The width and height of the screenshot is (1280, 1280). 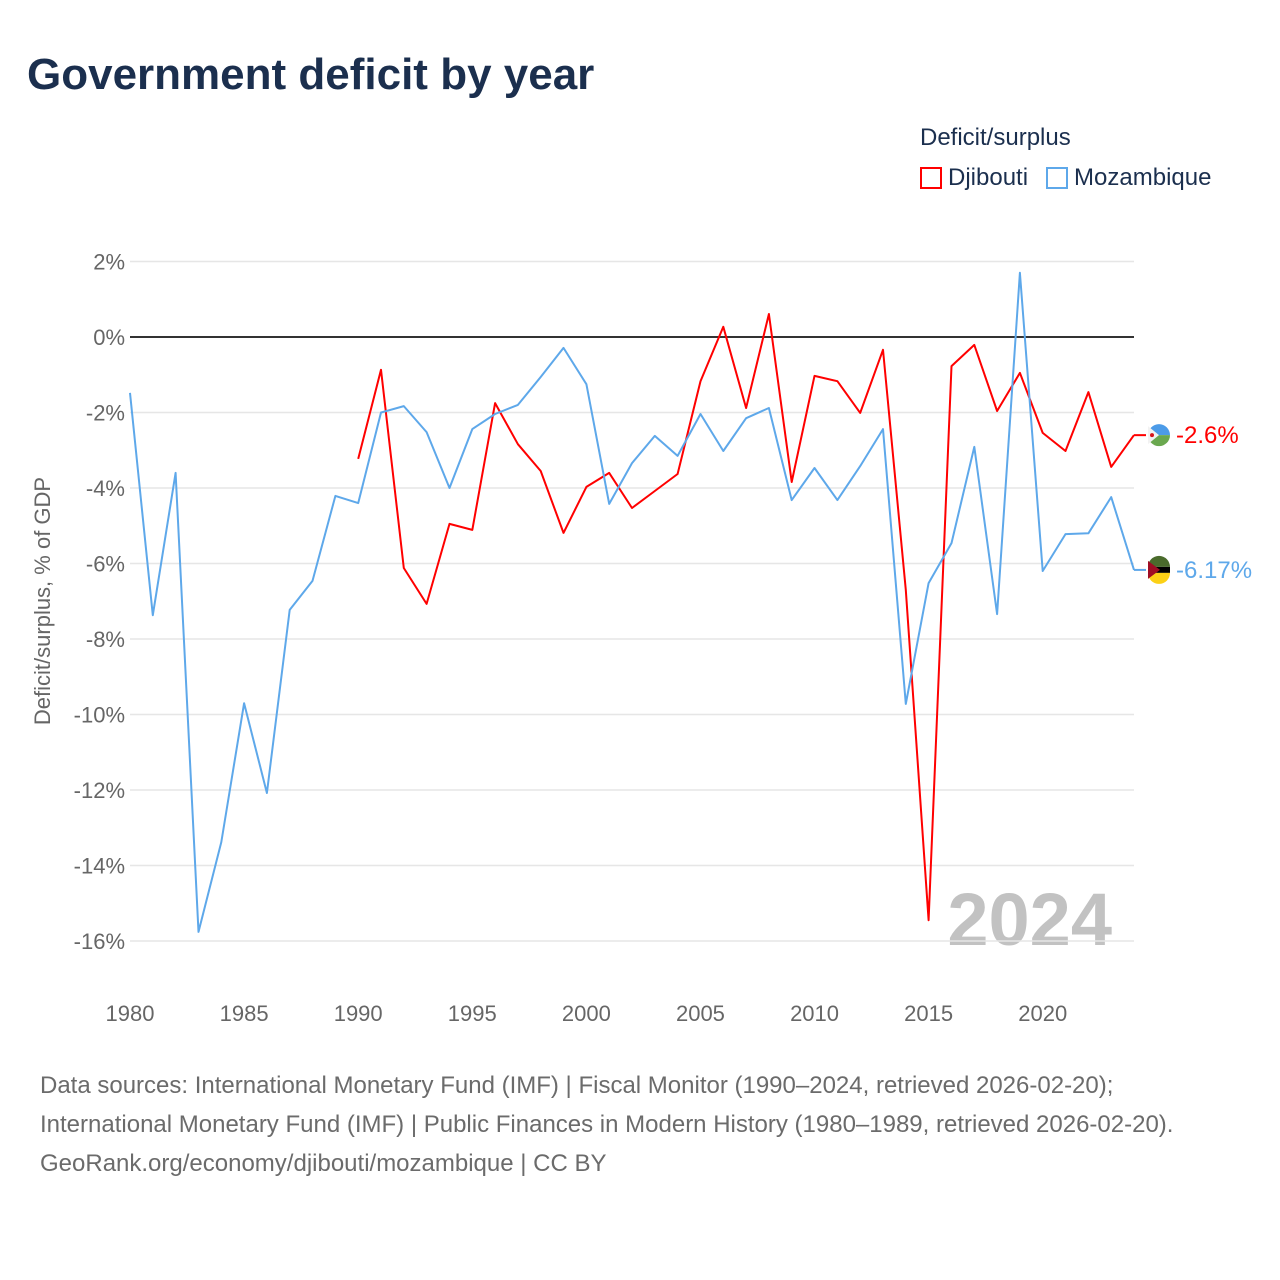 I want to click on y-tick-label: -14%, so click(x=99, y=866).